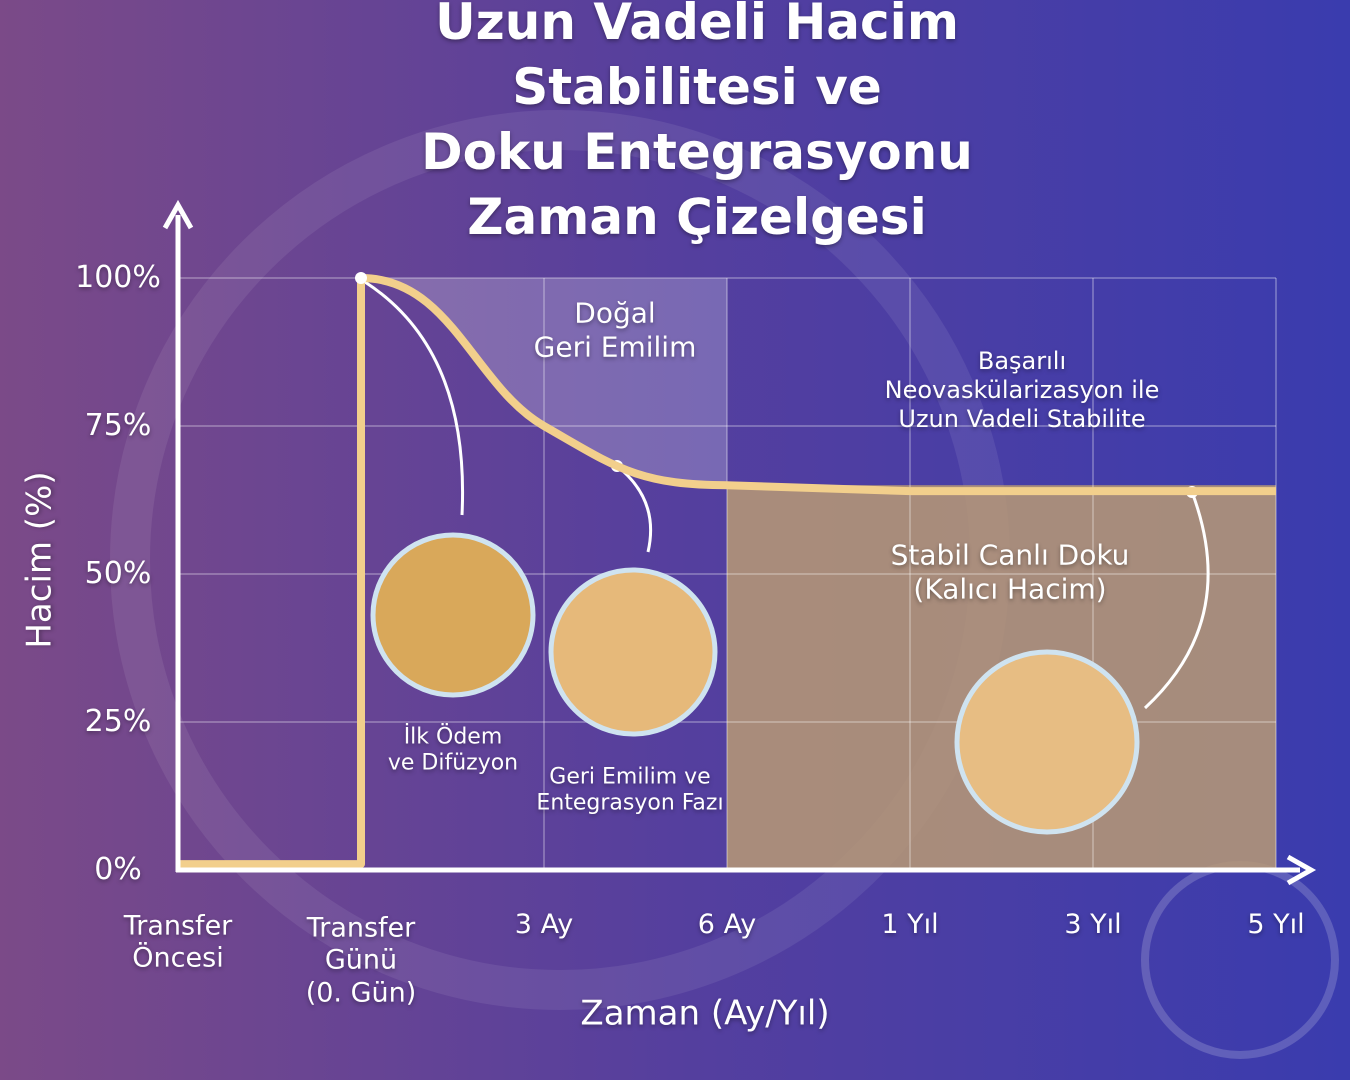  Describe the element at coordinates (1010, 571) in the screenshot. I see `annotation: Stabil Canlı Doku (Kalıcı Hacim)` at that location.